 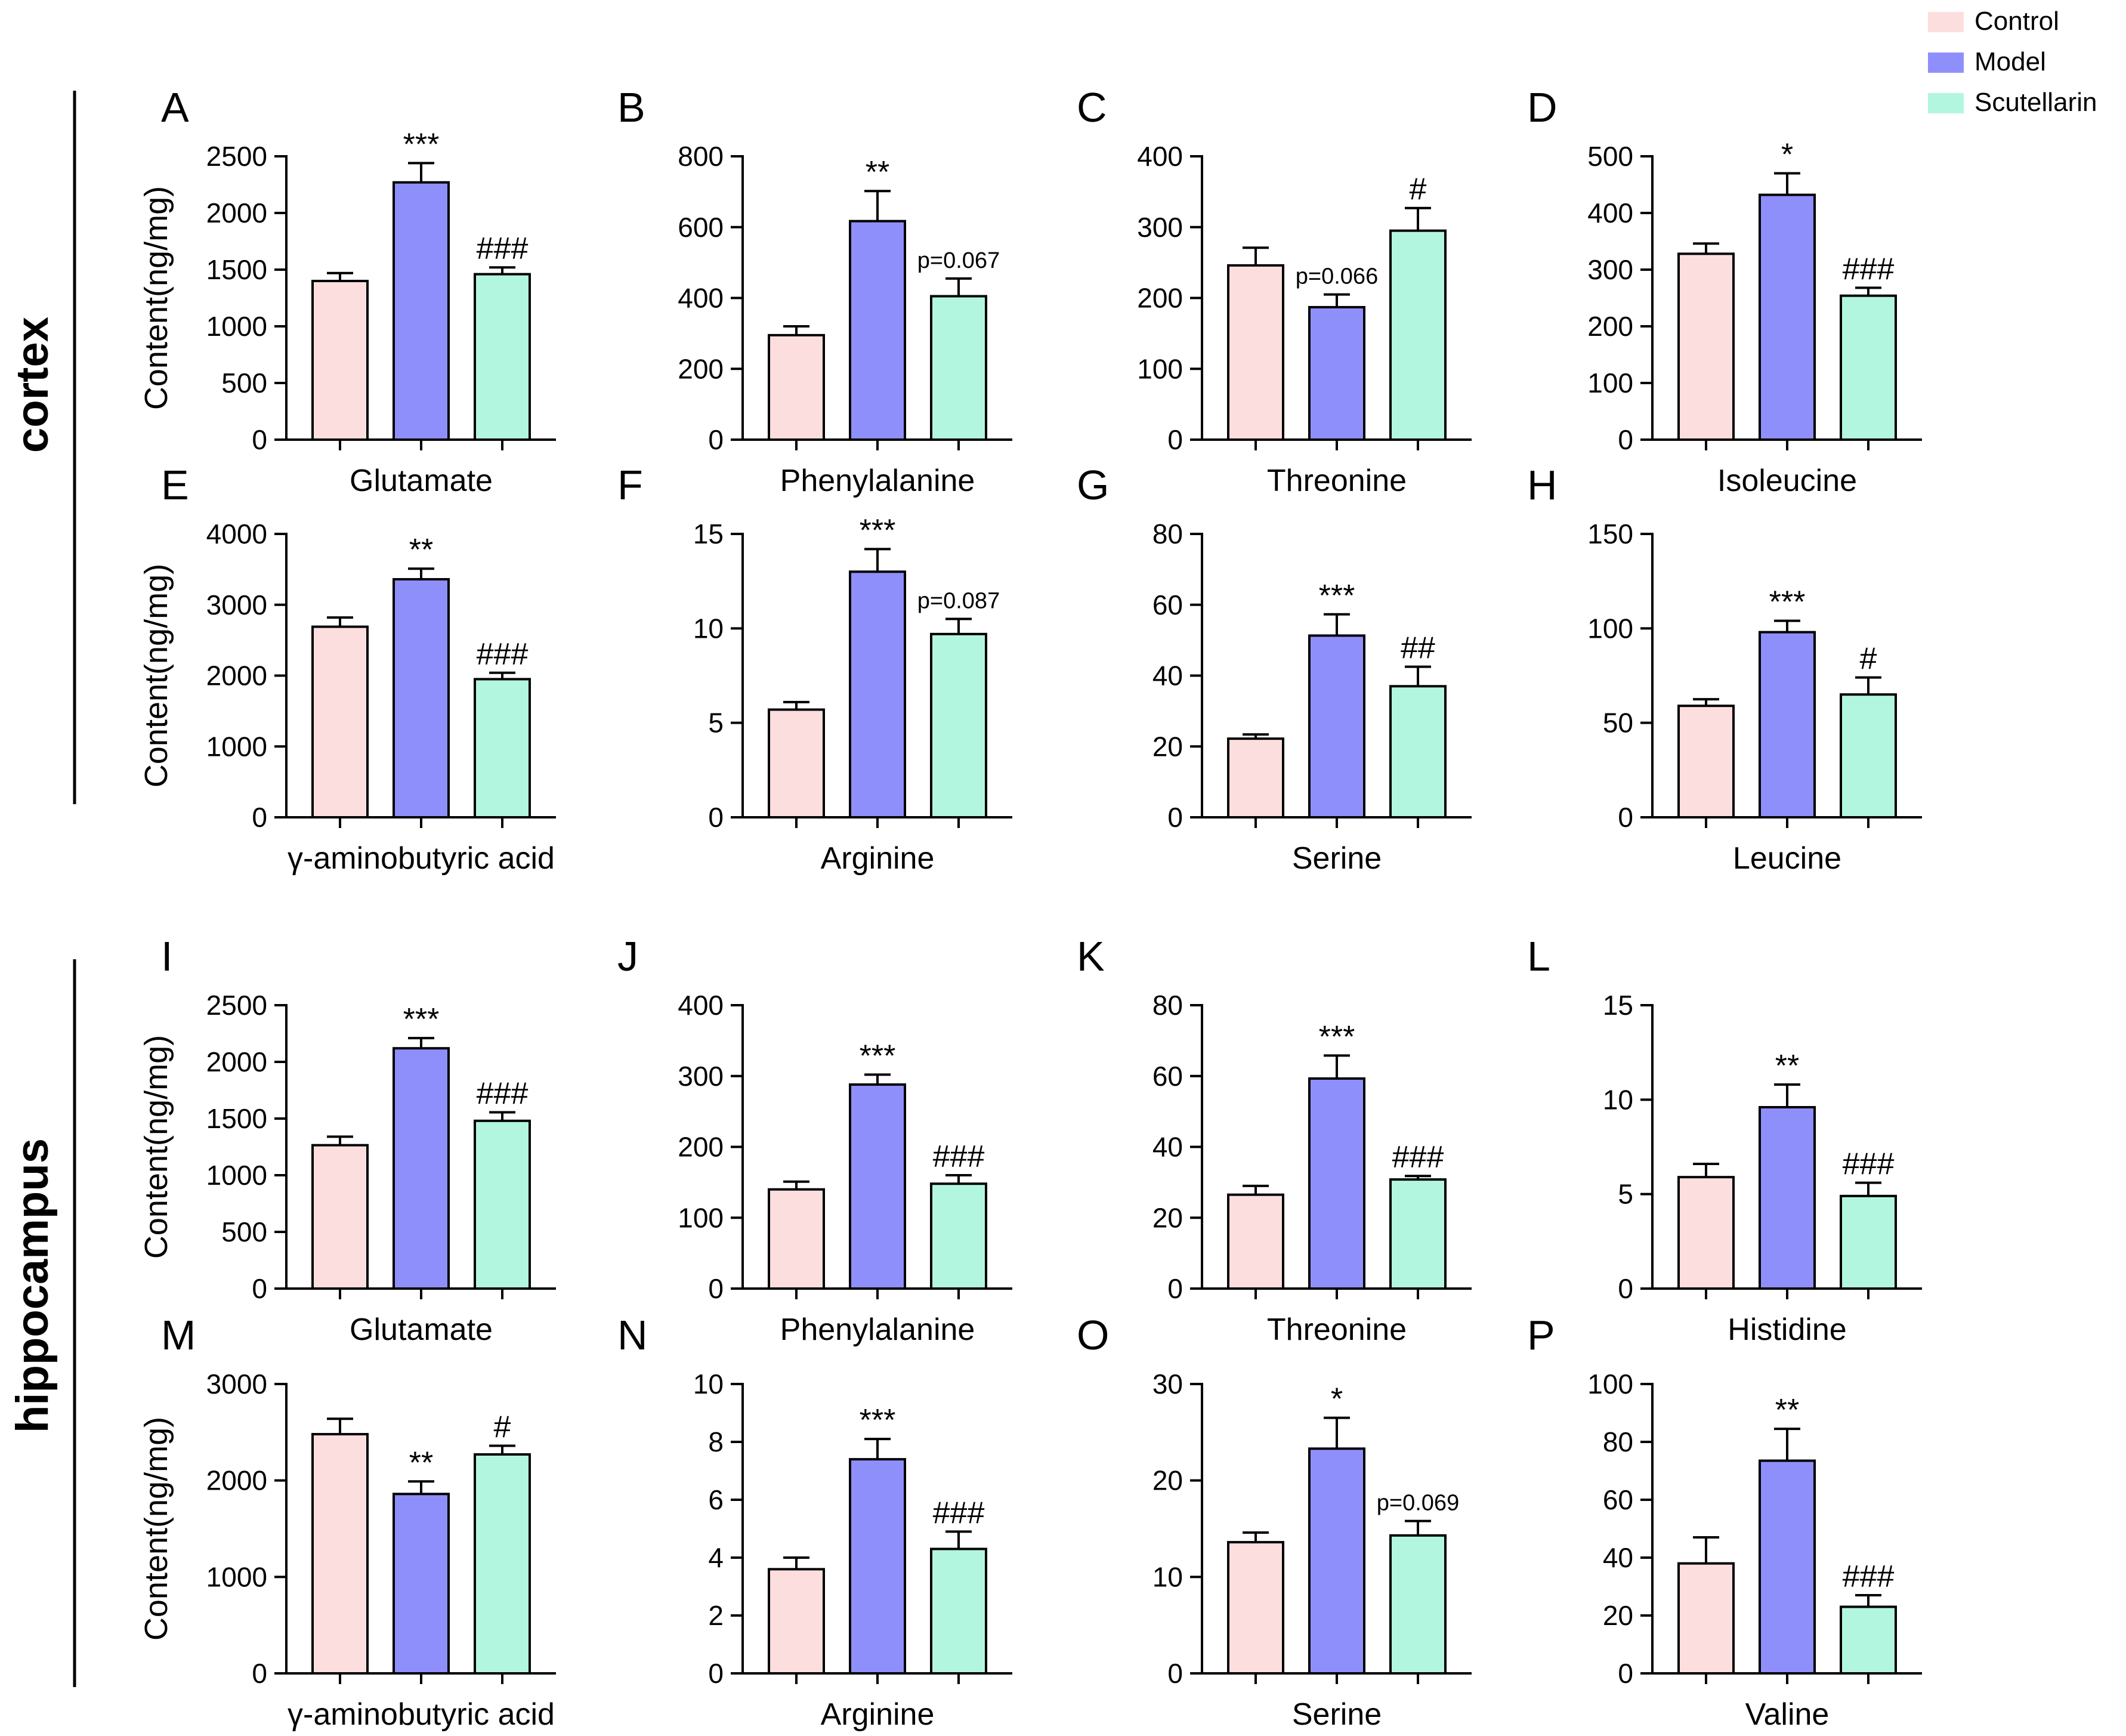 What do you see at coordinates (632, 1335) in the screenshot?
I see `panel-letter-n: N` at bounding box center [632, 1335].